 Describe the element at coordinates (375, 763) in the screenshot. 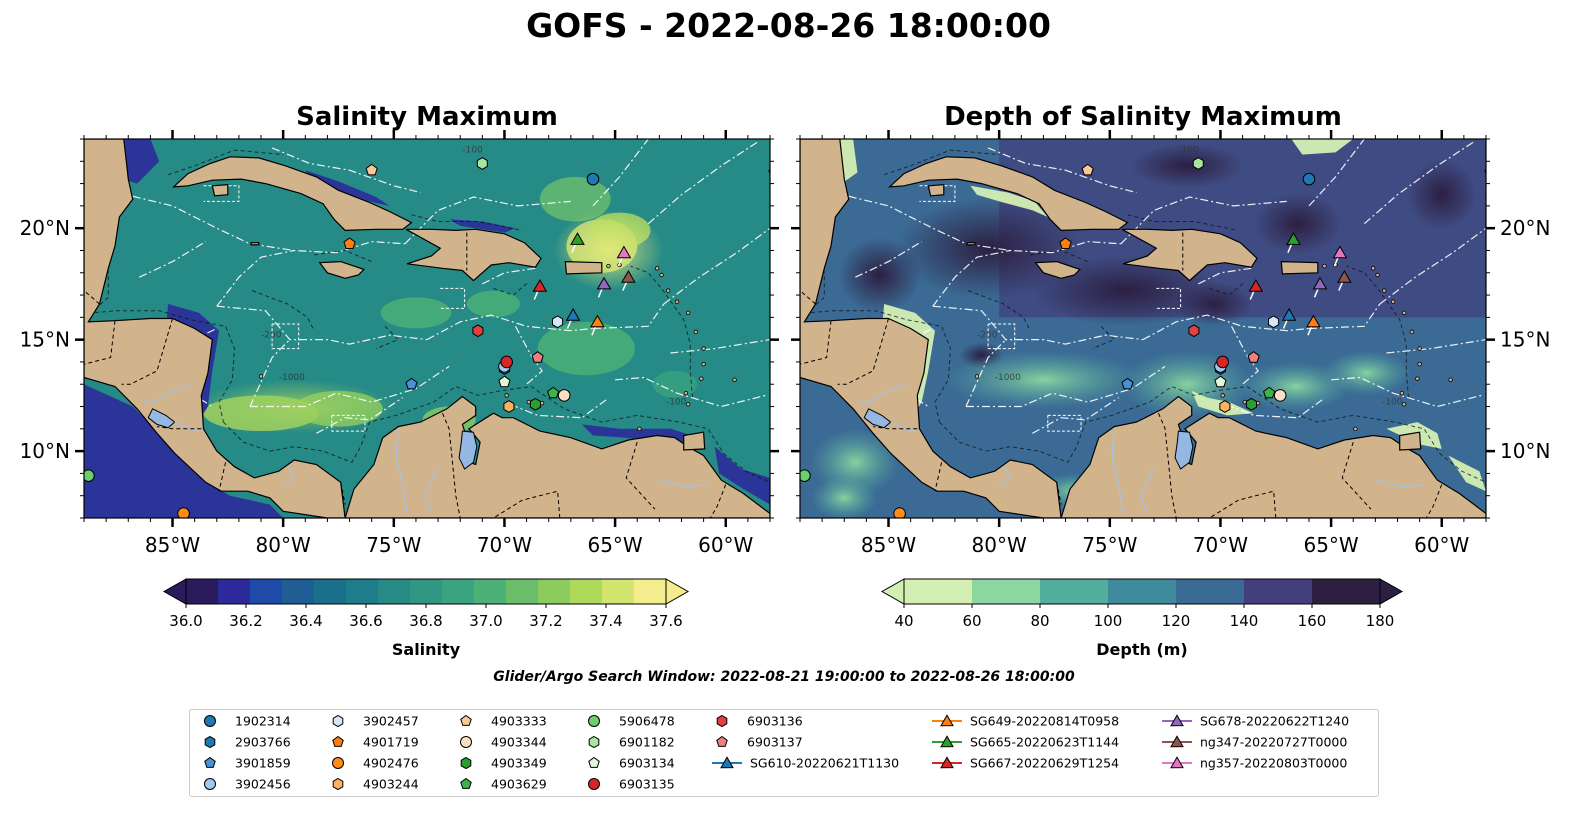

I see `legend-item-4902476: 4902476` at that location.